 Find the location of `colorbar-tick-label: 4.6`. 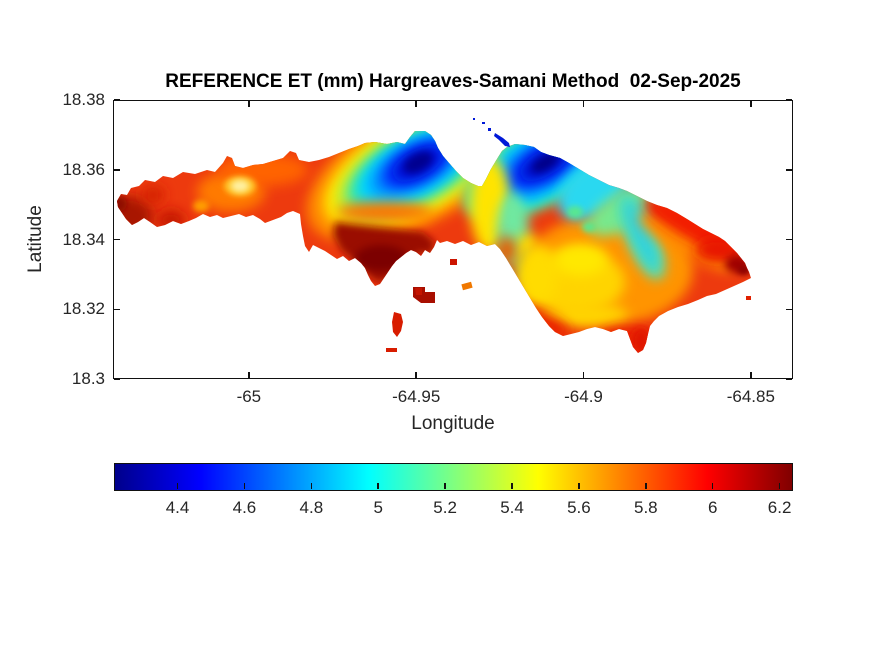

colorbar-tick-label: 4.6 is located at coordinates (244, 507).